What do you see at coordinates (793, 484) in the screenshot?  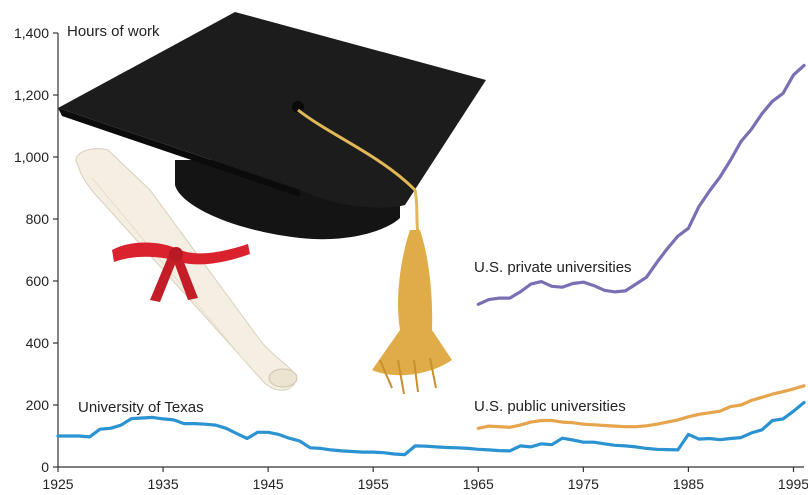 I see `x-tick-label: 1995` at bounding box center [793, 484].